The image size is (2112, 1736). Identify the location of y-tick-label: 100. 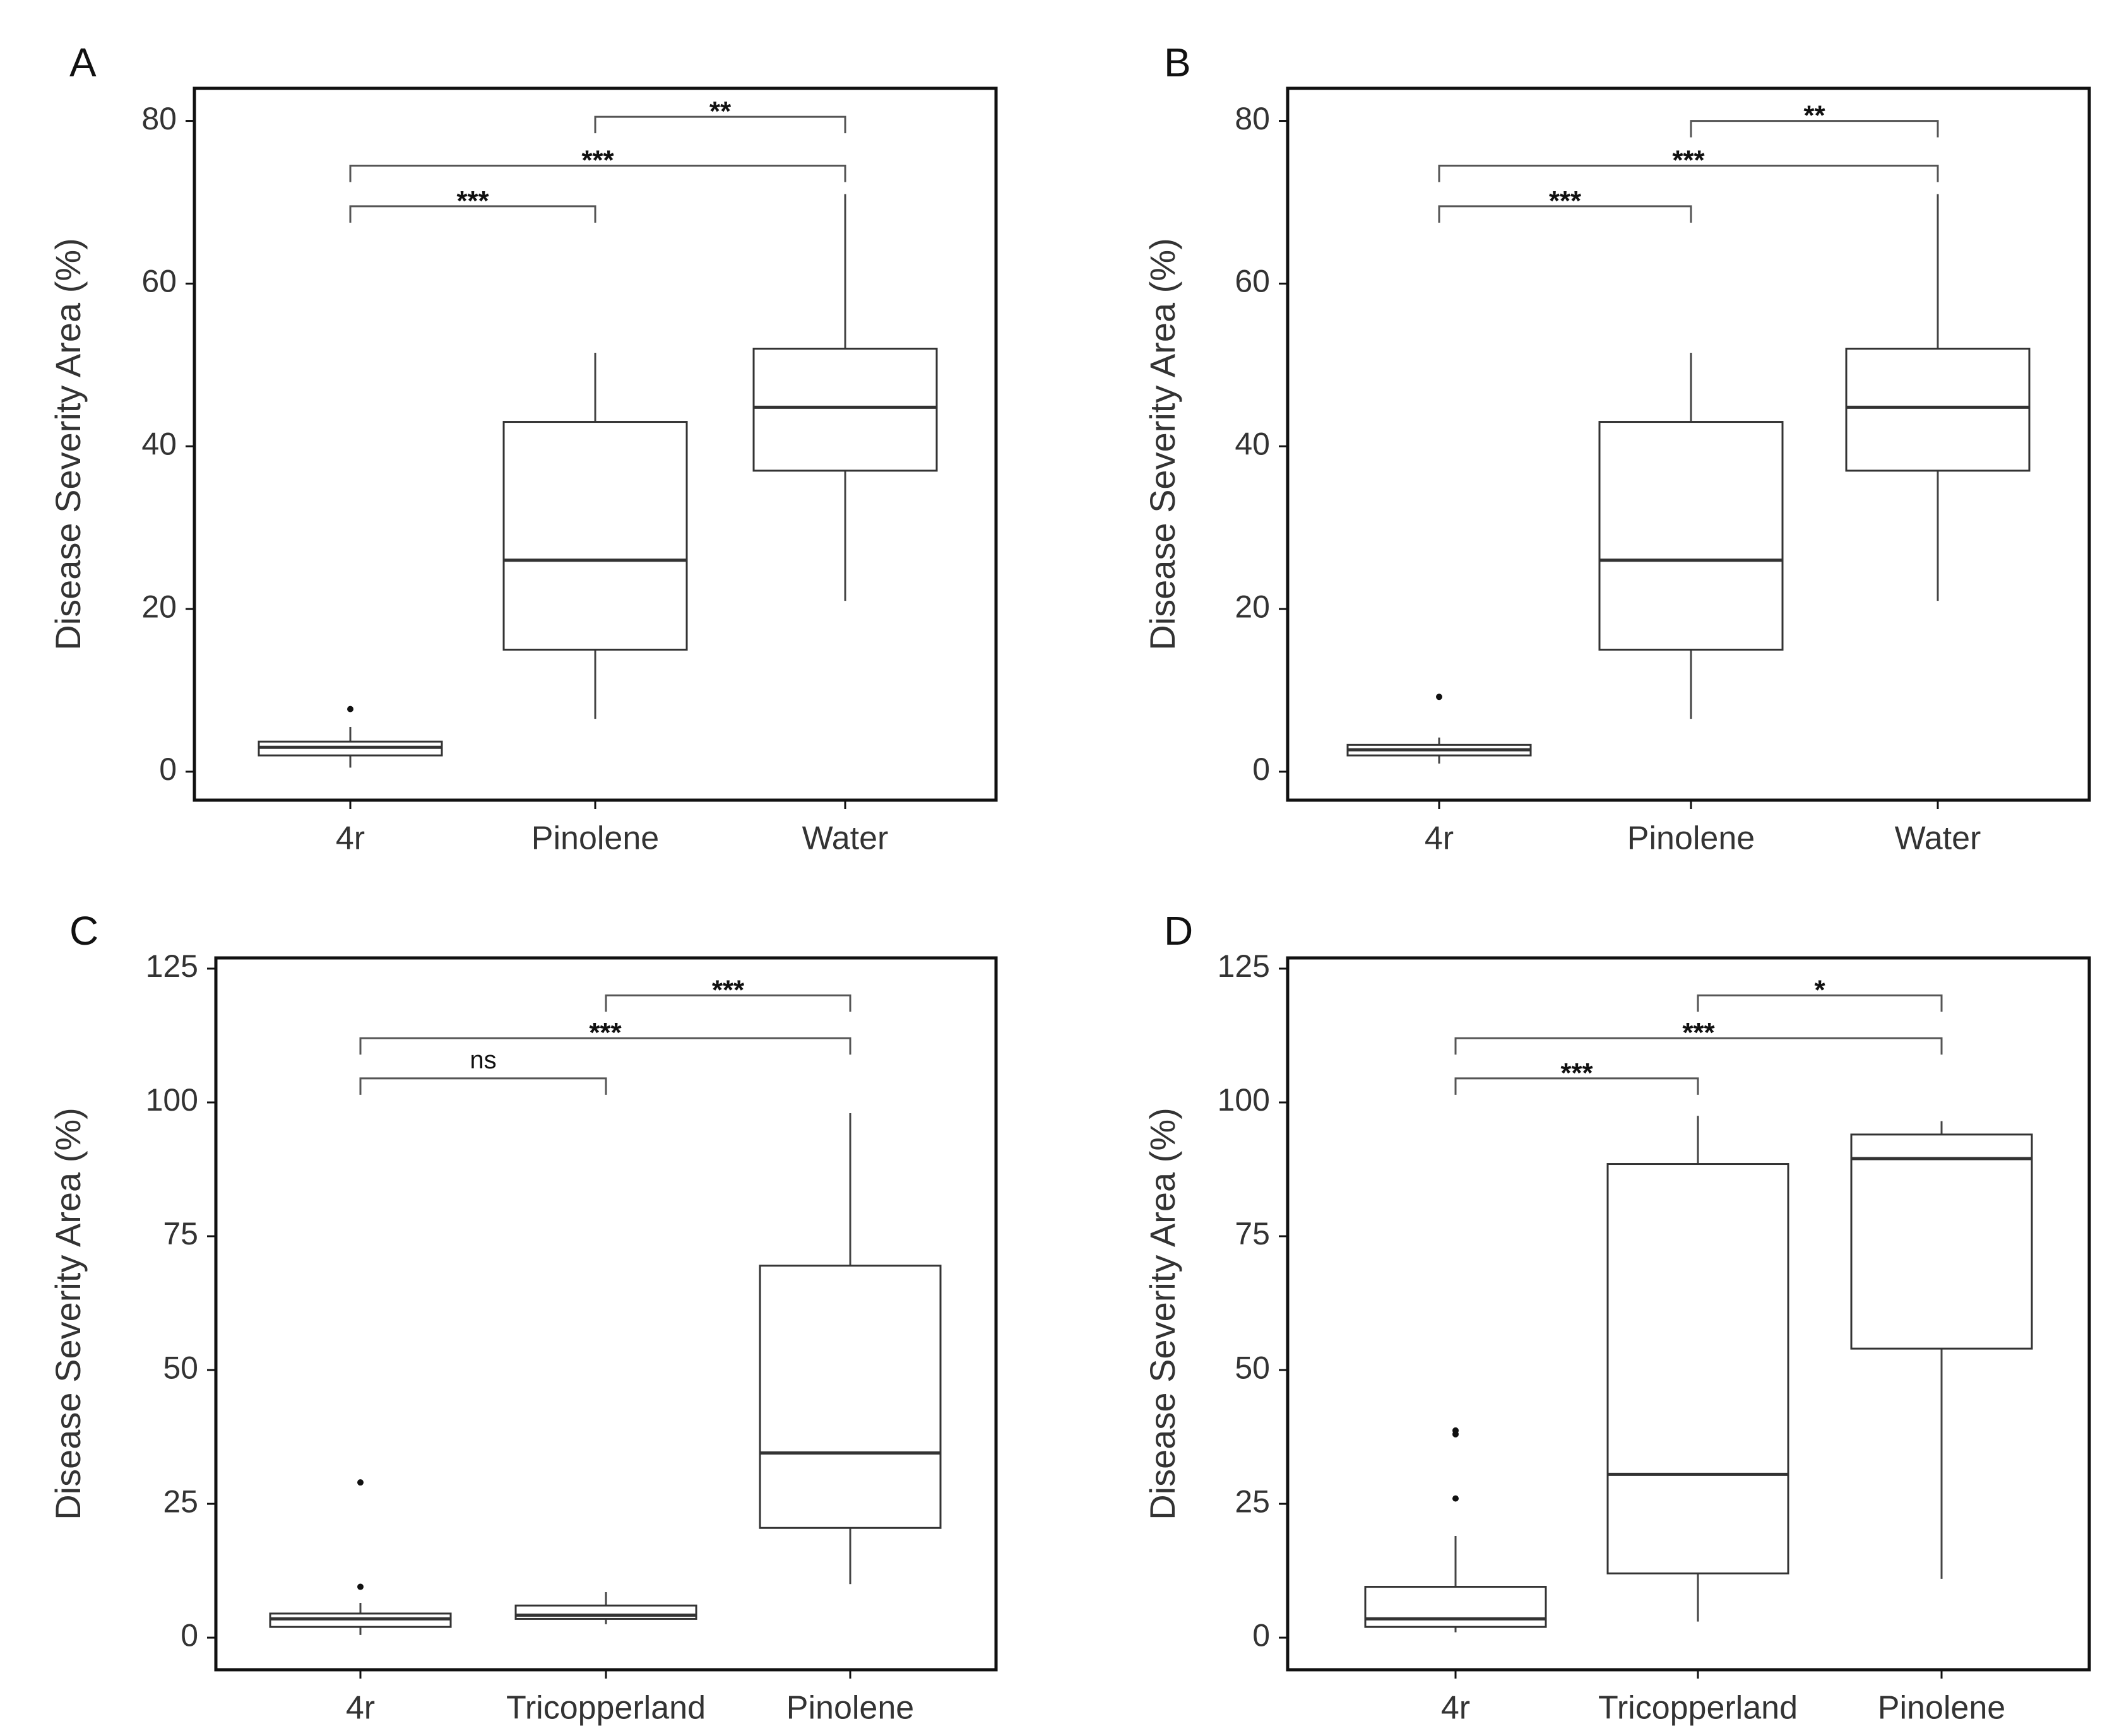
(172, 1100).